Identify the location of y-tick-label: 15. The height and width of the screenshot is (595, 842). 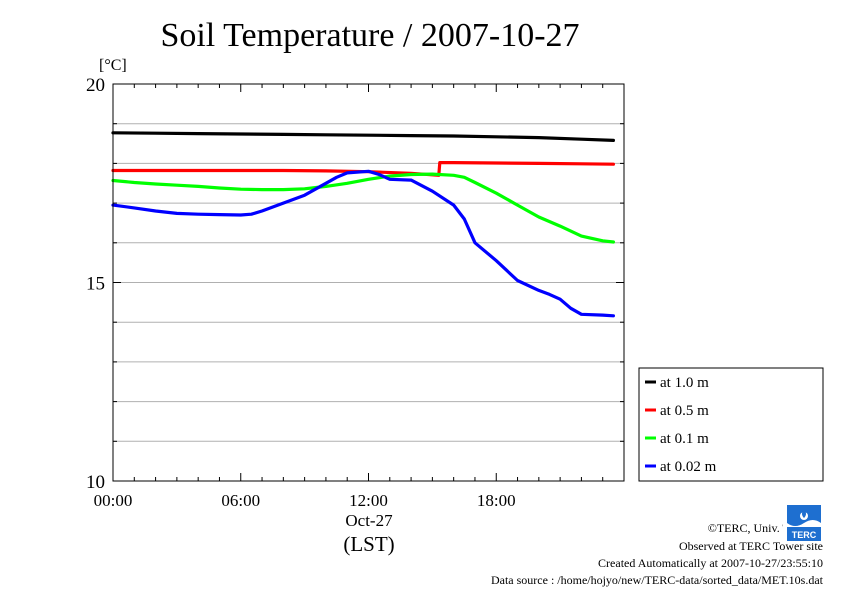
(95, 284).